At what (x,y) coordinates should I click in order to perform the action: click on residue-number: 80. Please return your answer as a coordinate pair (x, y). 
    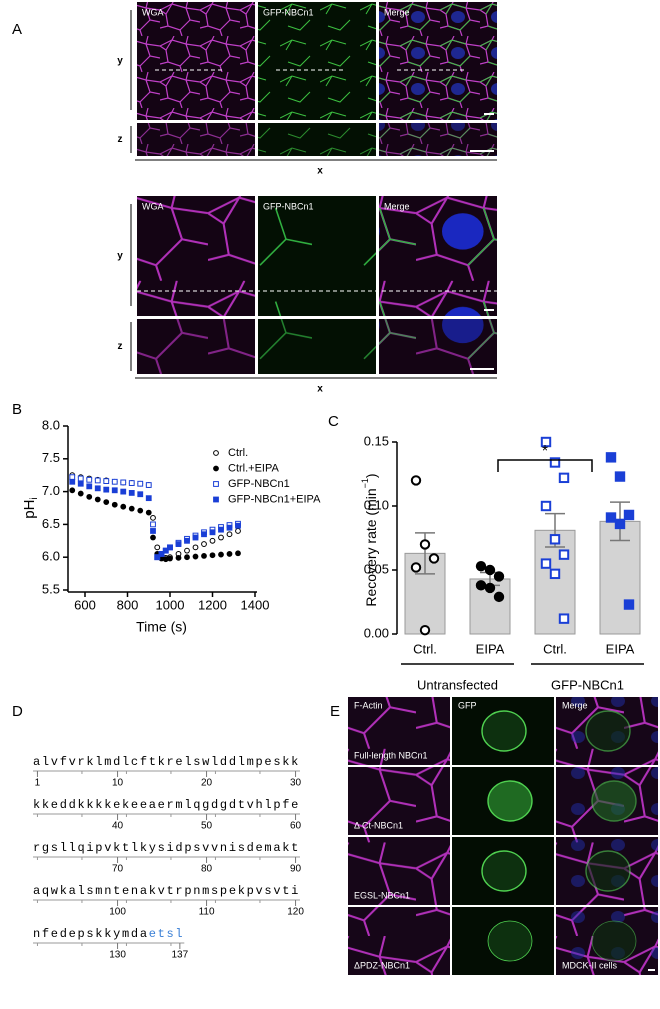
    Looking at the image, I should click on (207, 869).